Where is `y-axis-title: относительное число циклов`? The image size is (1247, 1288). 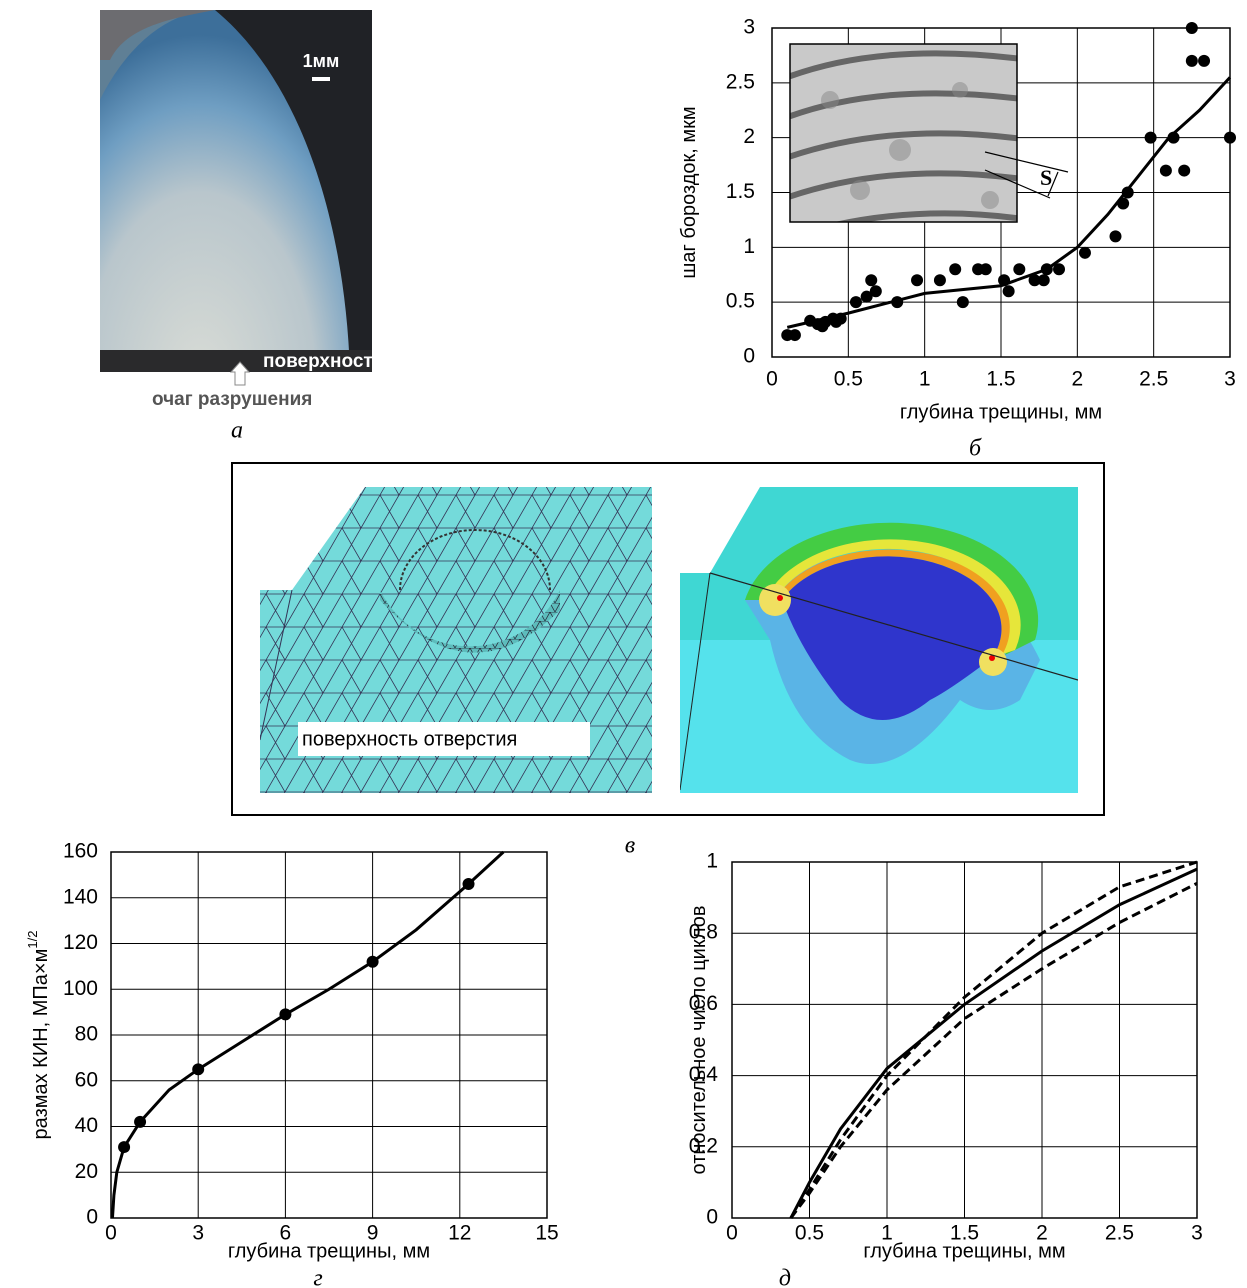
y-axis-title: относительное число циклов is located at coordinates (699, 1040).